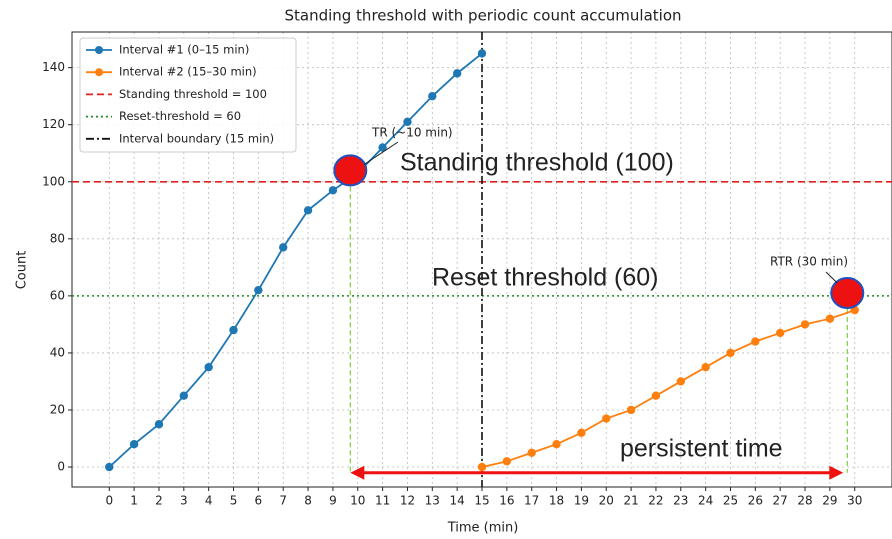  Describe the element at coordinates (701, 449) in the screenshot. I see `annotation: persistent time` at that location.